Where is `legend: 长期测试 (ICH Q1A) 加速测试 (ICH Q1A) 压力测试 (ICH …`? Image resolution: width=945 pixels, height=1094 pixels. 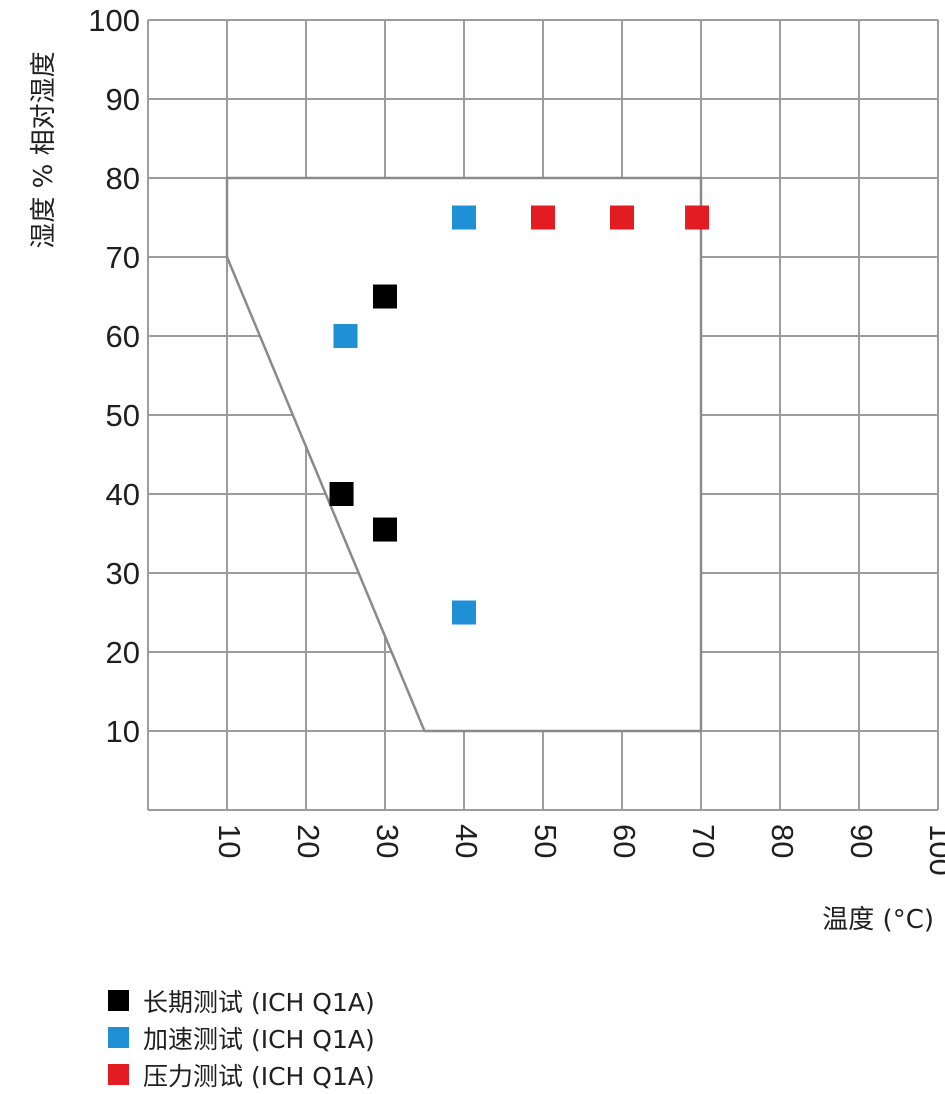 legend: 长期测试 (ICH Q1A) 加速测试 (ICH Q1A) 压力测试 (ICH … is located at coordinates (241, 1037).